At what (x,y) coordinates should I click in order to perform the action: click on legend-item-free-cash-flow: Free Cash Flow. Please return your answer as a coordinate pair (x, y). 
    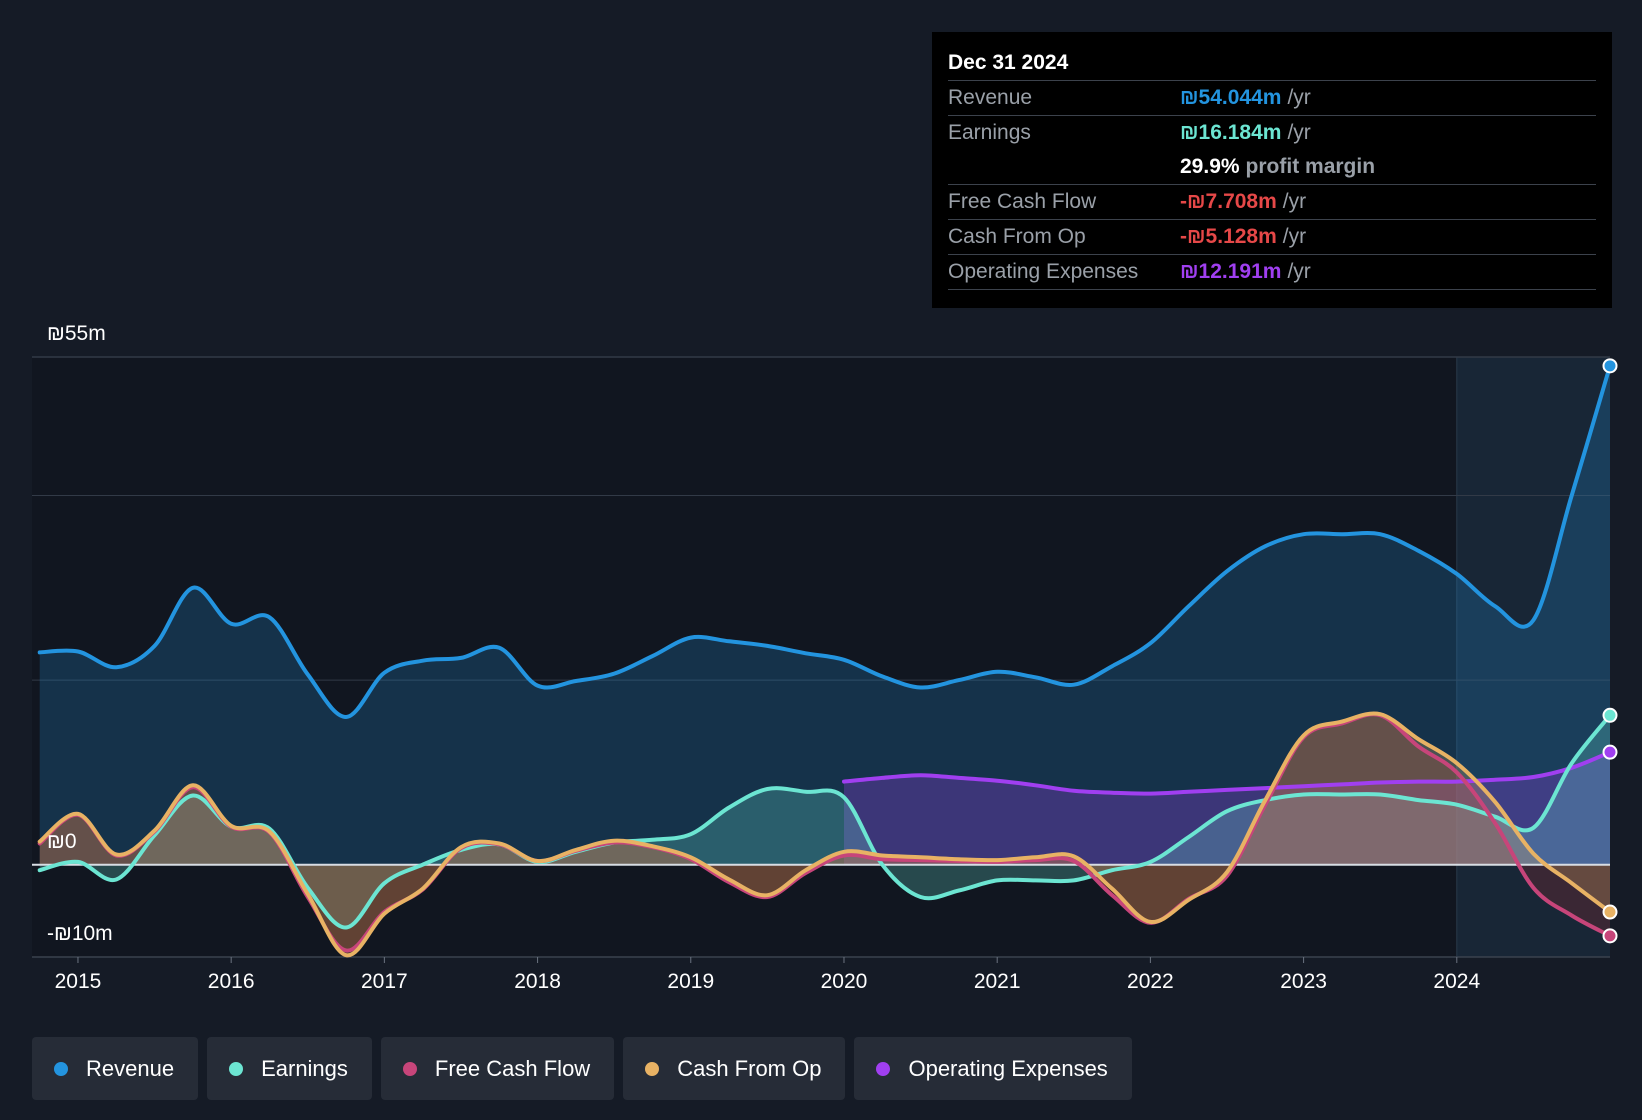
    Looking at the image, I should click on (497, 1068).